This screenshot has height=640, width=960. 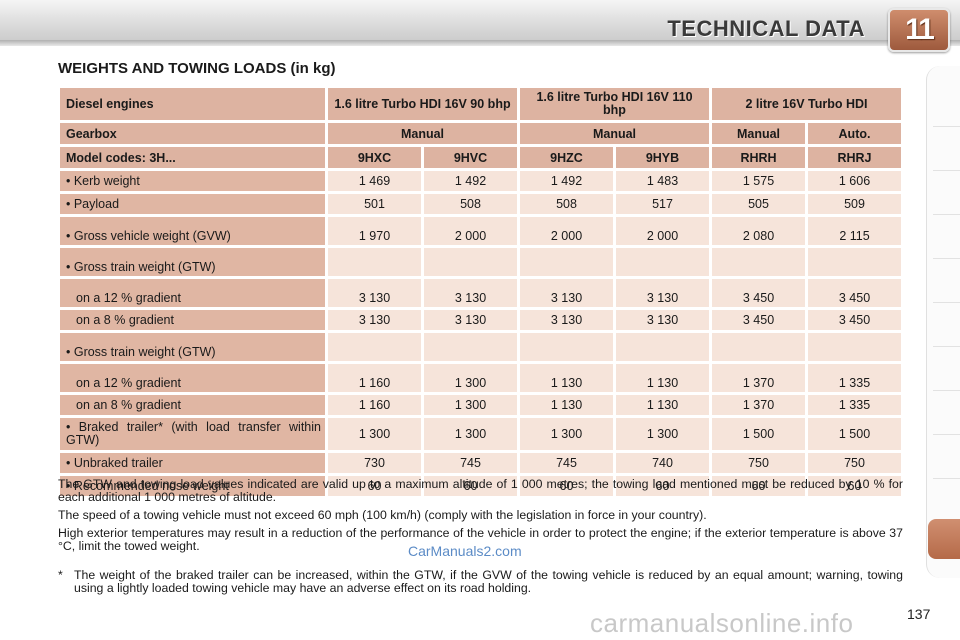 What do you see at coordinates (192, 104) in the screenshot?
I see `engine-label: Diesel engines` at bounding box center [192, 104].